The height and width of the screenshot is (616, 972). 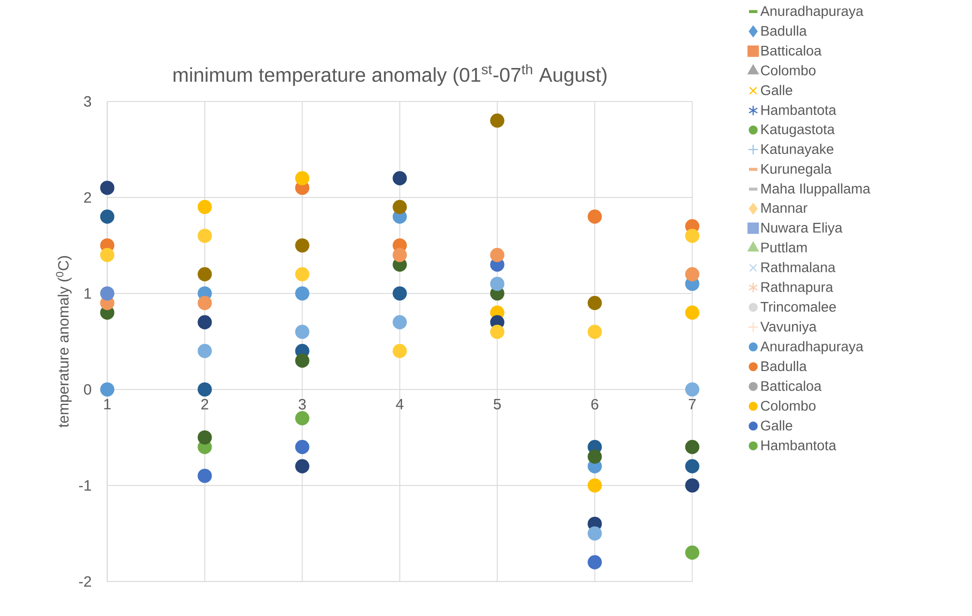 What do you see at coordinates (204, 404) in the screenshot?
I see `x-tick-label: 2` at bounding box center [204, 404].